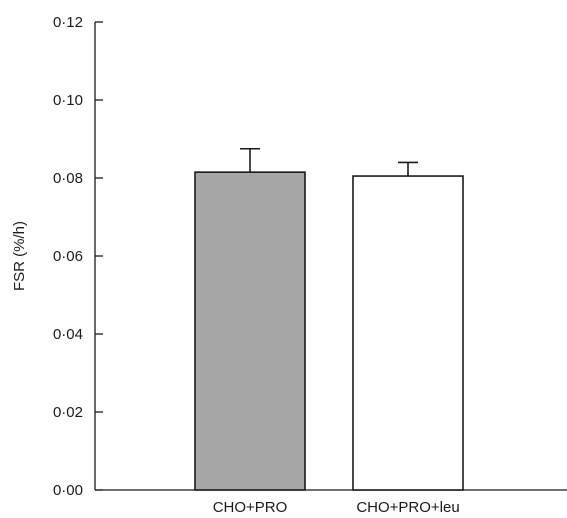 The width and height of the screenshot is (567, 518). What do you see at coordinates (68, 178) in the screenshot?
I see `y-tick-label: 0·08` at bounding box center [68, 178].